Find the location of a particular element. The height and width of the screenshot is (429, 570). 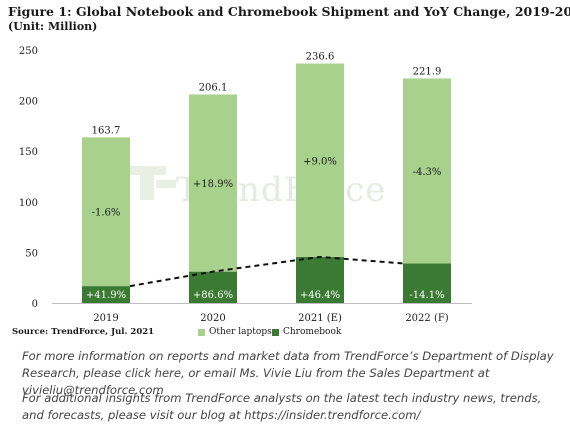

legend-swatch-other-laptops is located at coordinates (201, 332).